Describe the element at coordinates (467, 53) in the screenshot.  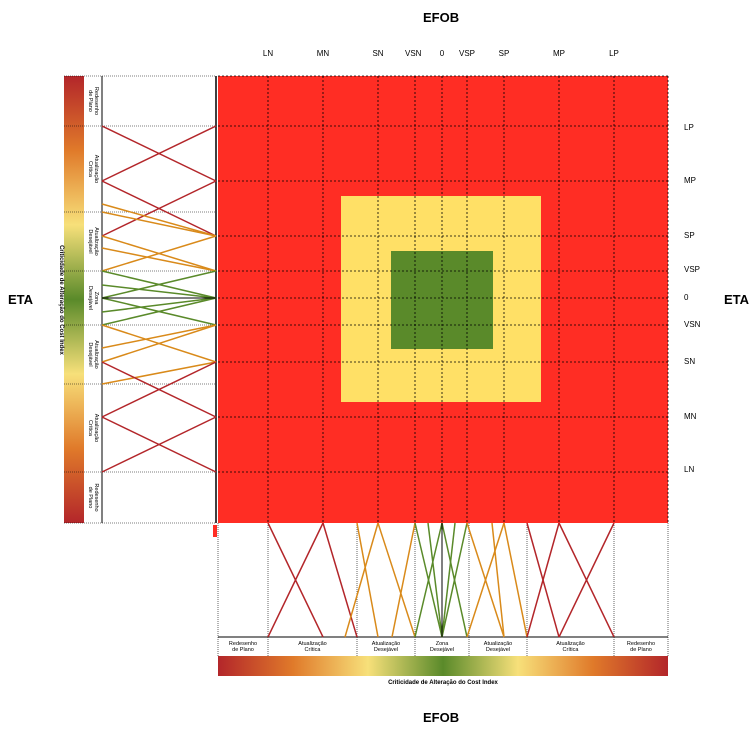
I see `x-tick-label: VSP` at that location.